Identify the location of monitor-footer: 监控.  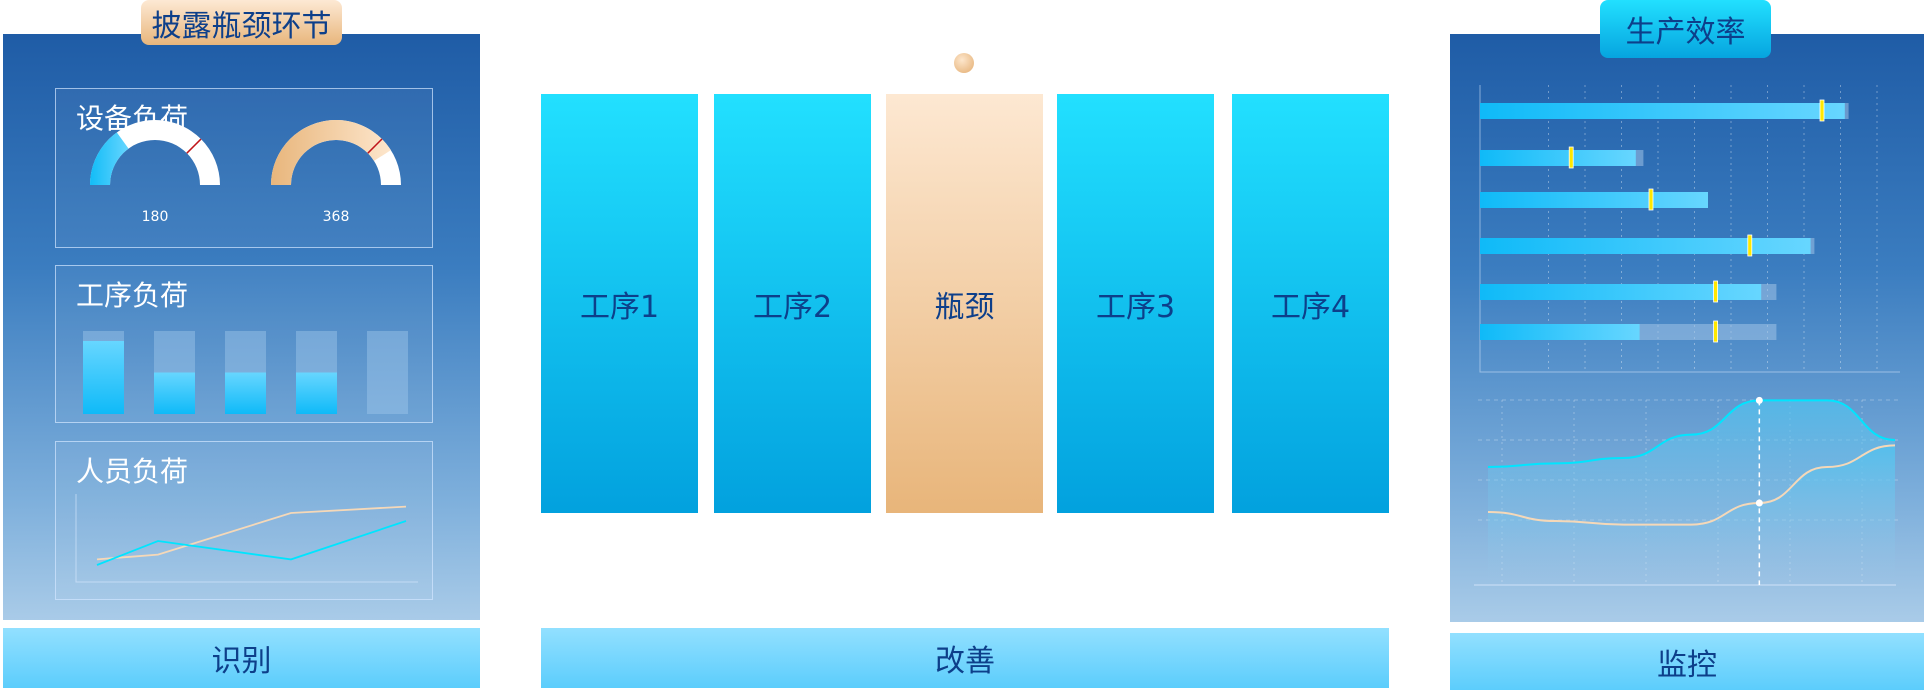
(1687, 661).